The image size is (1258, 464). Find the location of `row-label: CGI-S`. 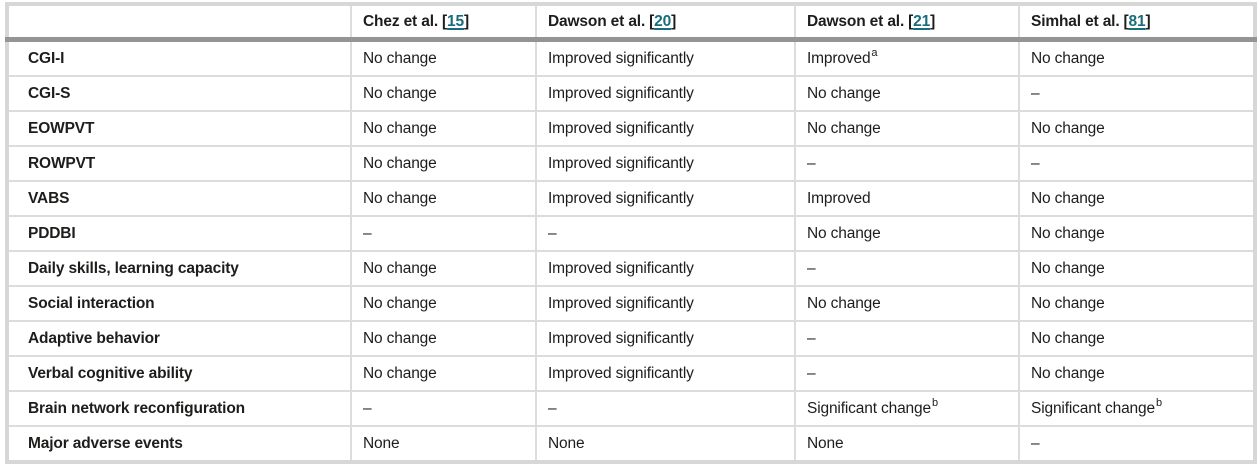

row-label: CGI-S is located at coordinates (179, 93).